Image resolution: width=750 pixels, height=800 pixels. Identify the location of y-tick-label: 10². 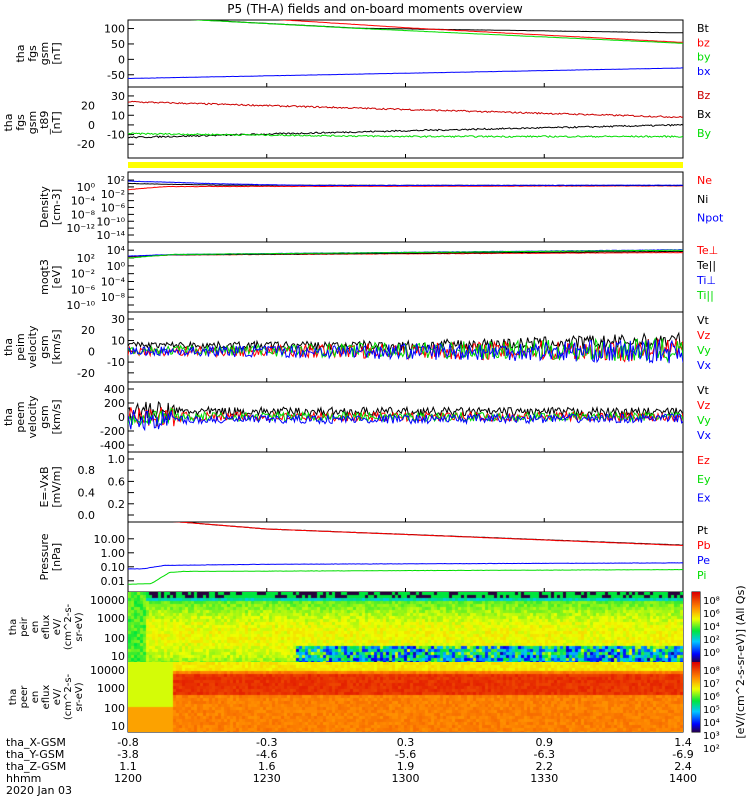
(116, 180).